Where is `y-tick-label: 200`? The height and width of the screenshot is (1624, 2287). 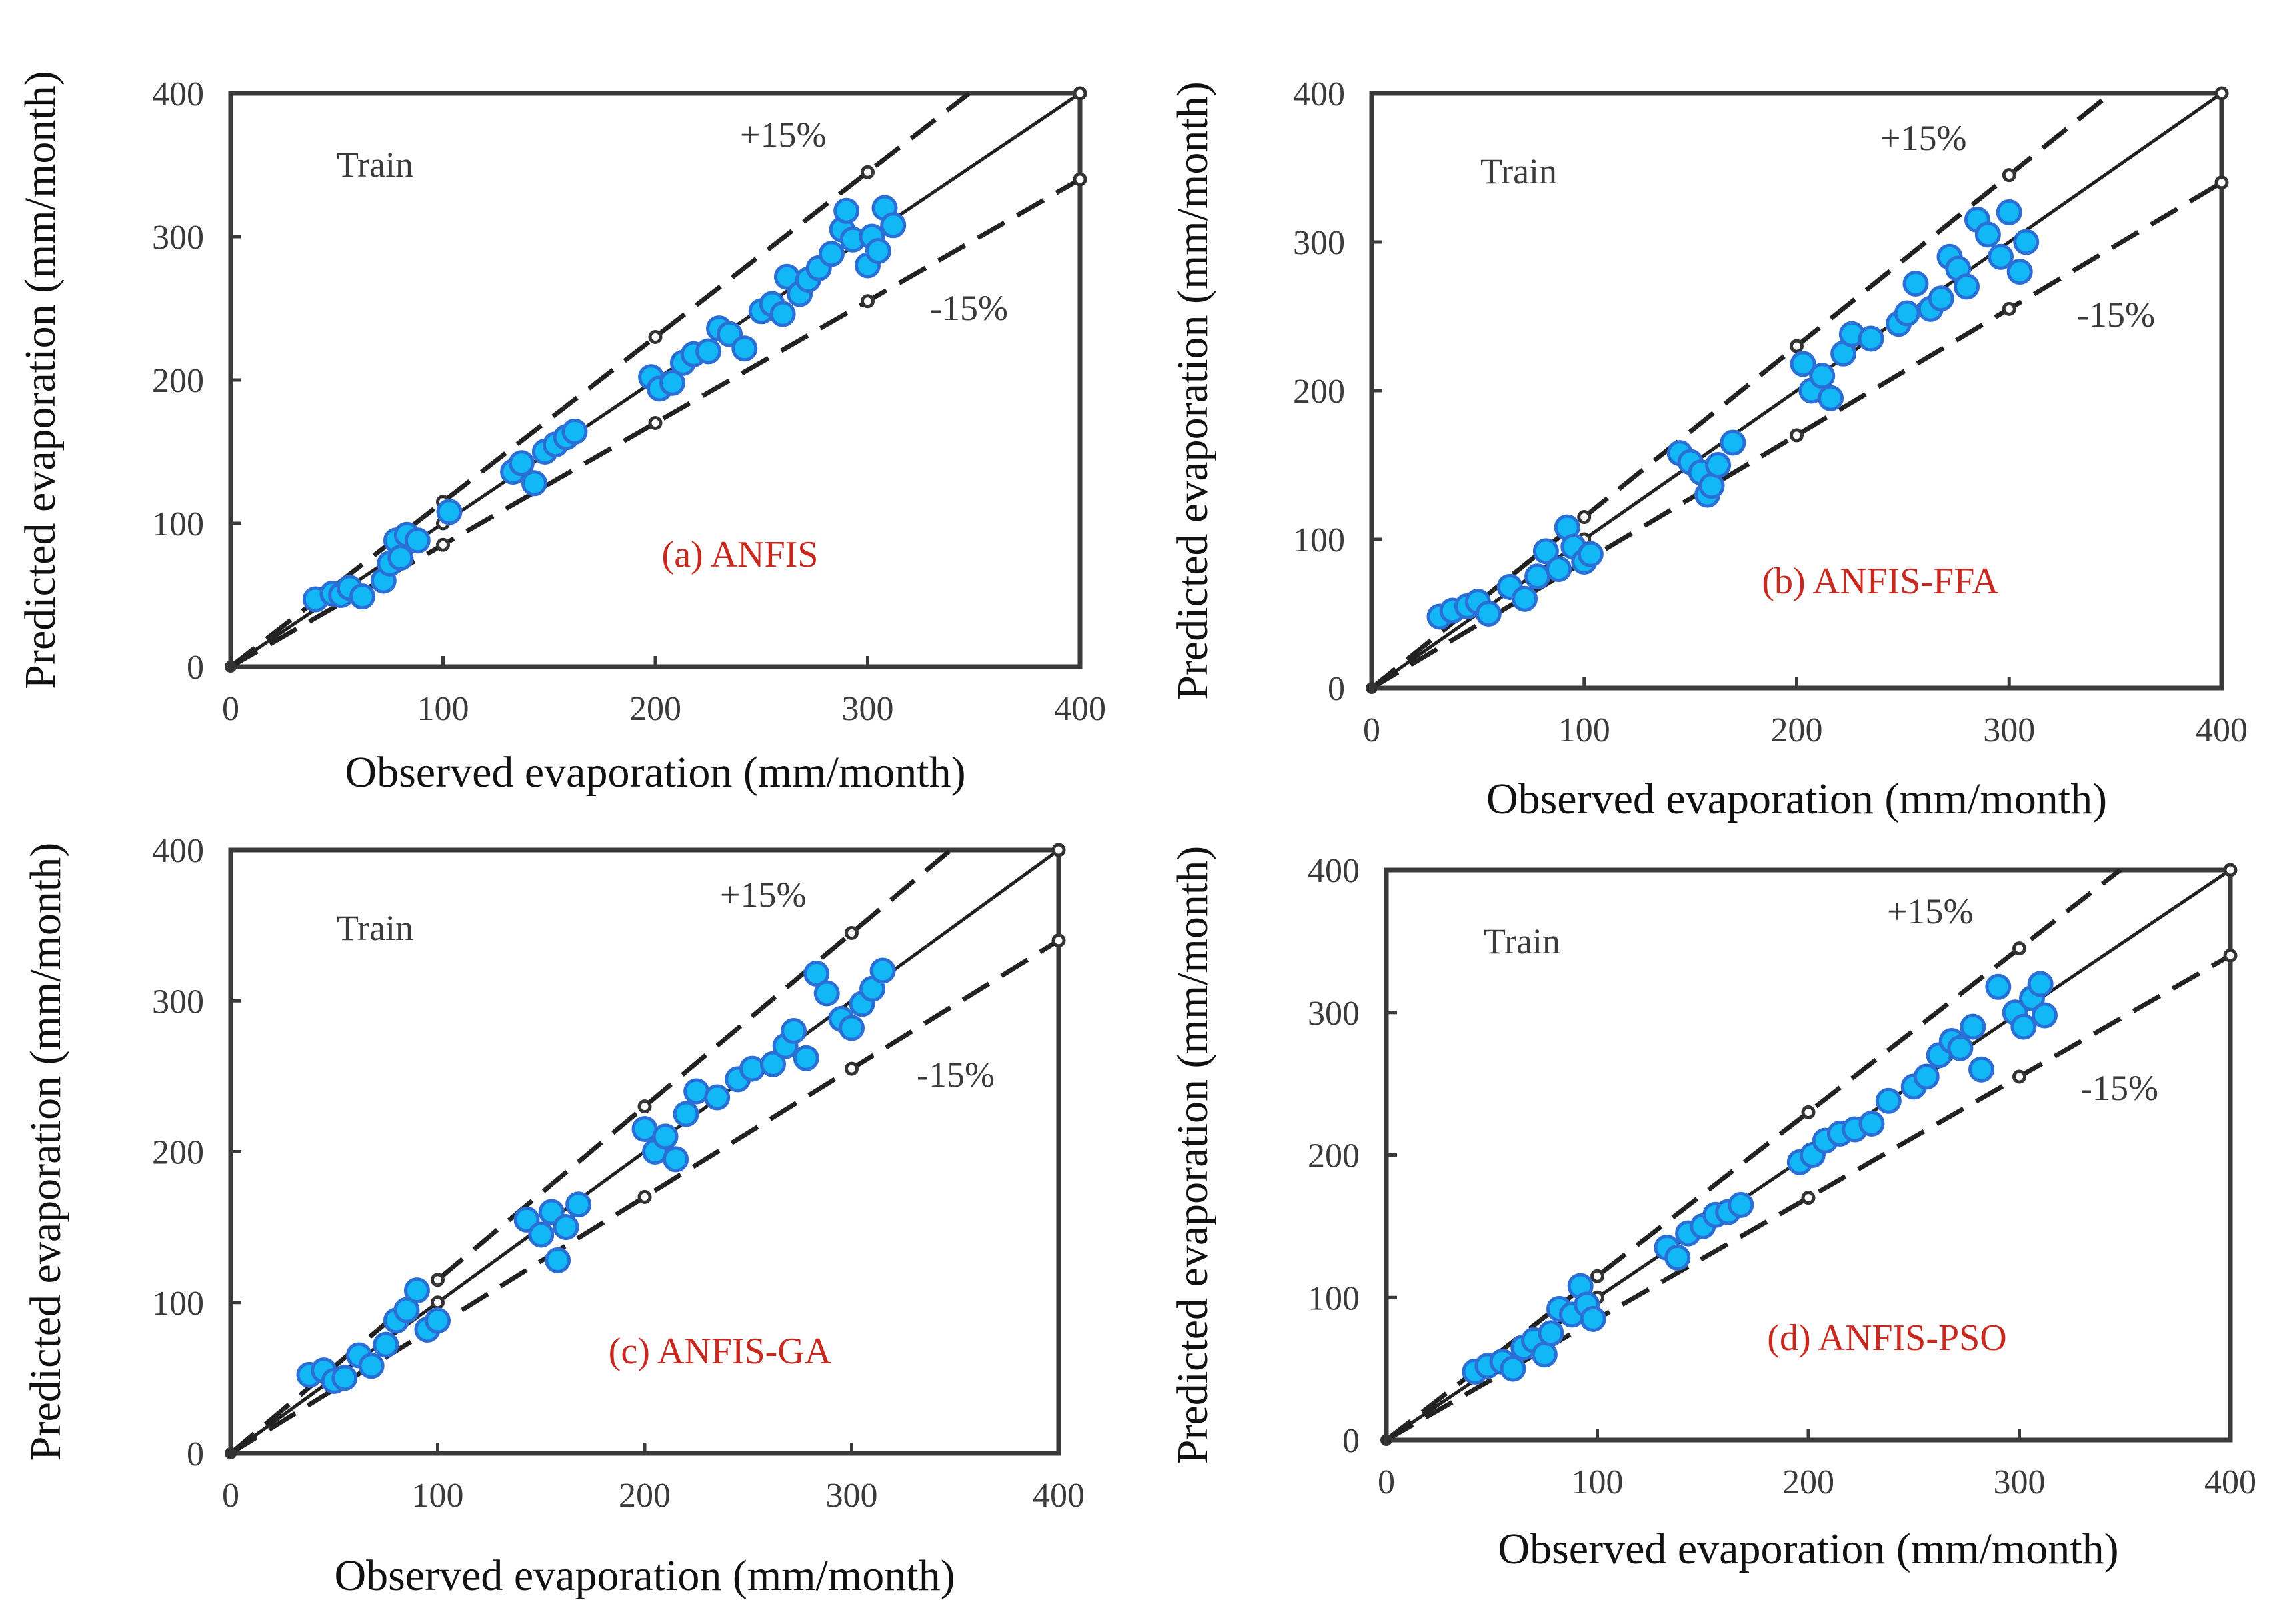 y-tick-label: 200 is located at coordinates (178, 381).